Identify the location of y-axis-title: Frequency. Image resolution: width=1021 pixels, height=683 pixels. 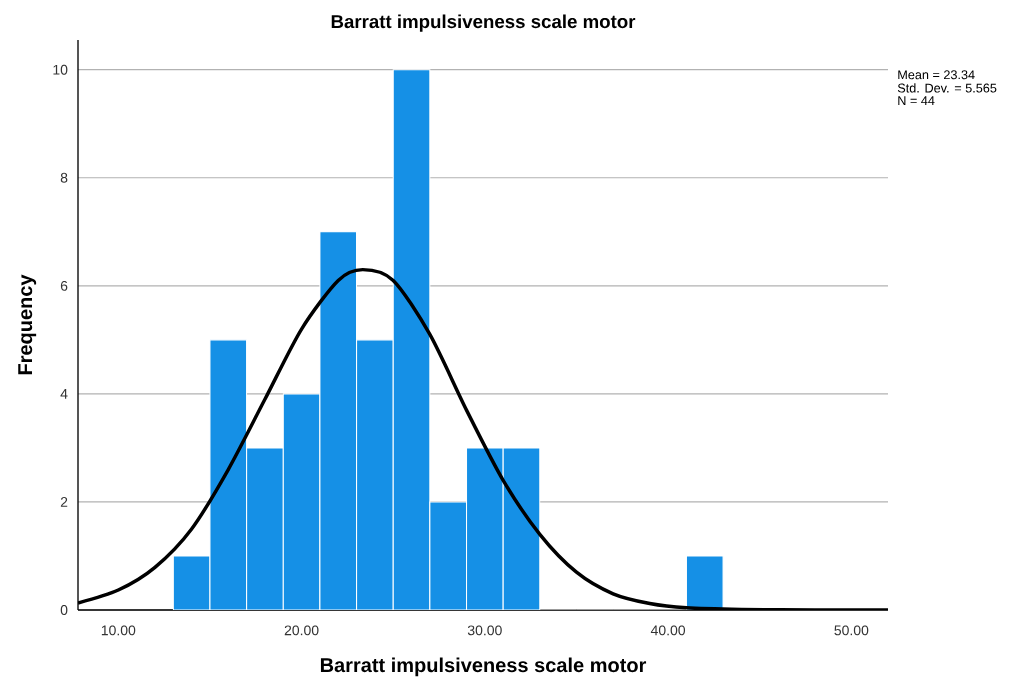
(27, 324).